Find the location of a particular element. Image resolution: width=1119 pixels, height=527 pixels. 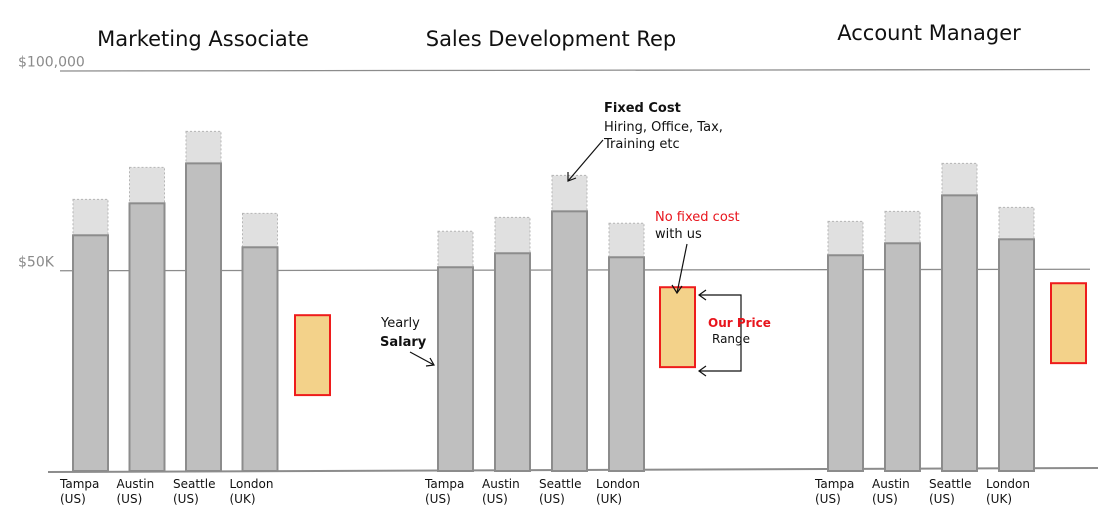

category-label-2-0: Tampa is located at coordinates (834, 484).